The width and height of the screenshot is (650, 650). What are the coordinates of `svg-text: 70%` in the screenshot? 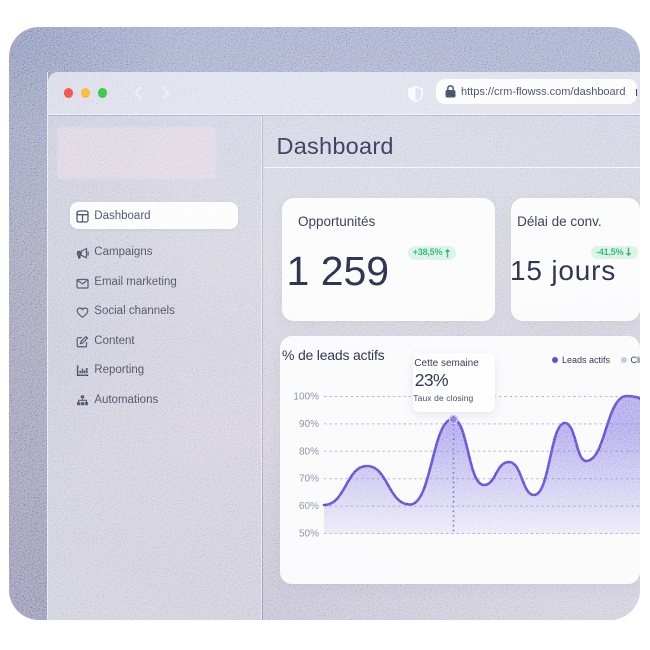 It's located at (309, 479).